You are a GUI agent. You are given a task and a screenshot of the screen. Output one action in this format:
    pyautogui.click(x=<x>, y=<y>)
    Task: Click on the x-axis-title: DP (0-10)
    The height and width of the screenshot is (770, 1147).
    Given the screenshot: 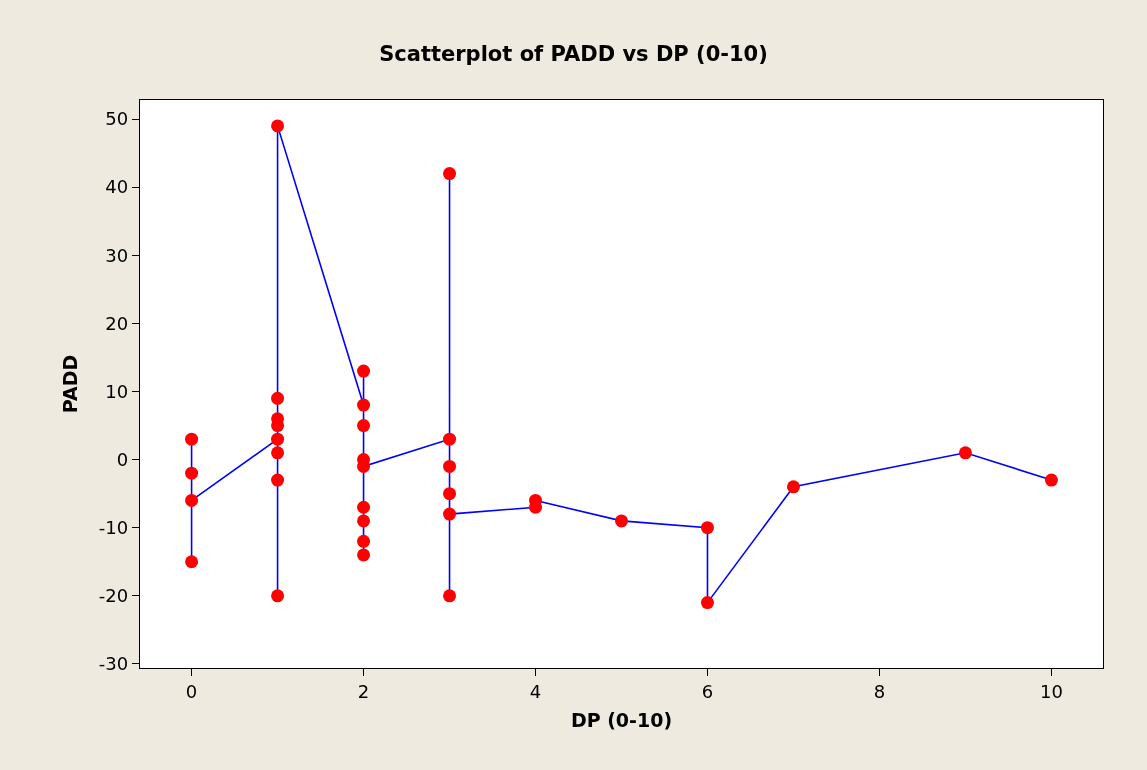 What is the action you would take?
    pyautogui.click(x=621, y=719)
    